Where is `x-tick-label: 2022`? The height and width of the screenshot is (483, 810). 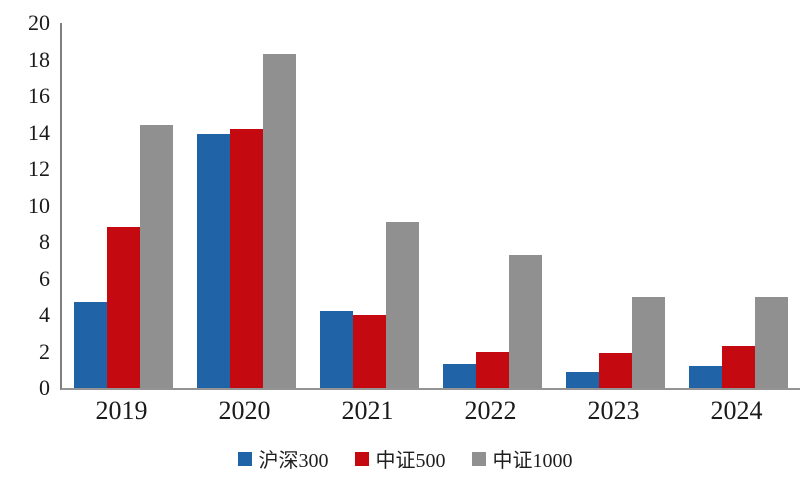
x-tick-label: 2022 is located at coordinates (490, 410).